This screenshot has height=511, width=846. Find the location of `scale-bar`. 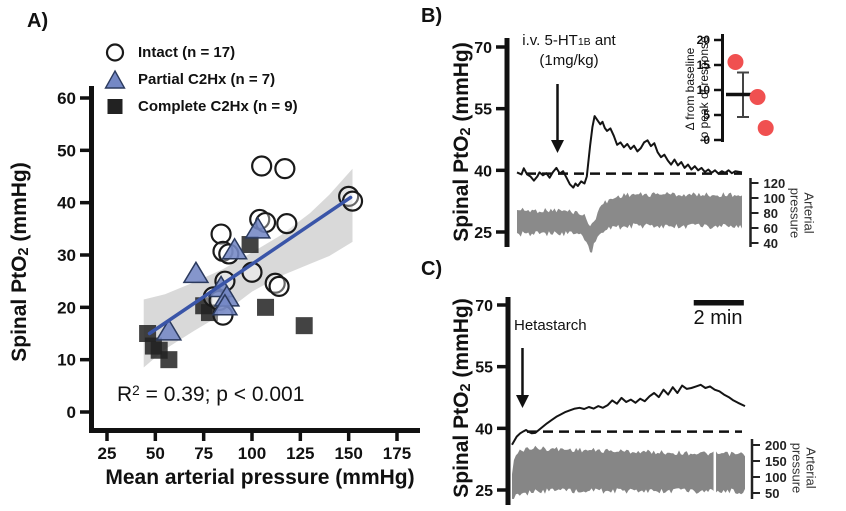

scale-bar is located at coordinates (718, 303).